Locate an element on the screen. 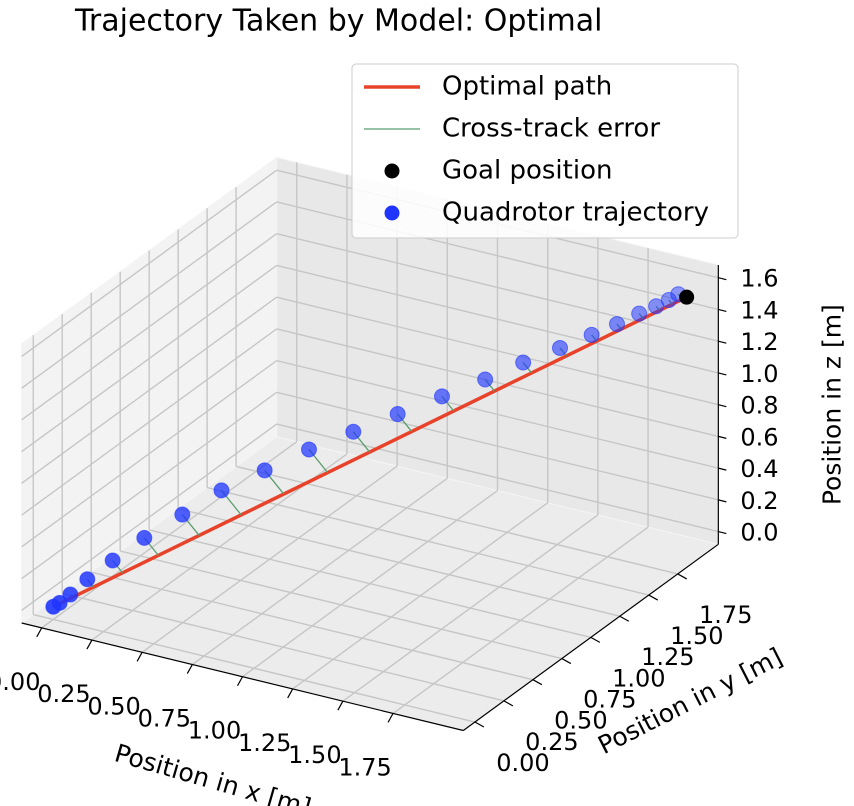 The height and width of the screenshot is (806, 854). z-tick-label: 1.4 is located at coordinates (759, 310).